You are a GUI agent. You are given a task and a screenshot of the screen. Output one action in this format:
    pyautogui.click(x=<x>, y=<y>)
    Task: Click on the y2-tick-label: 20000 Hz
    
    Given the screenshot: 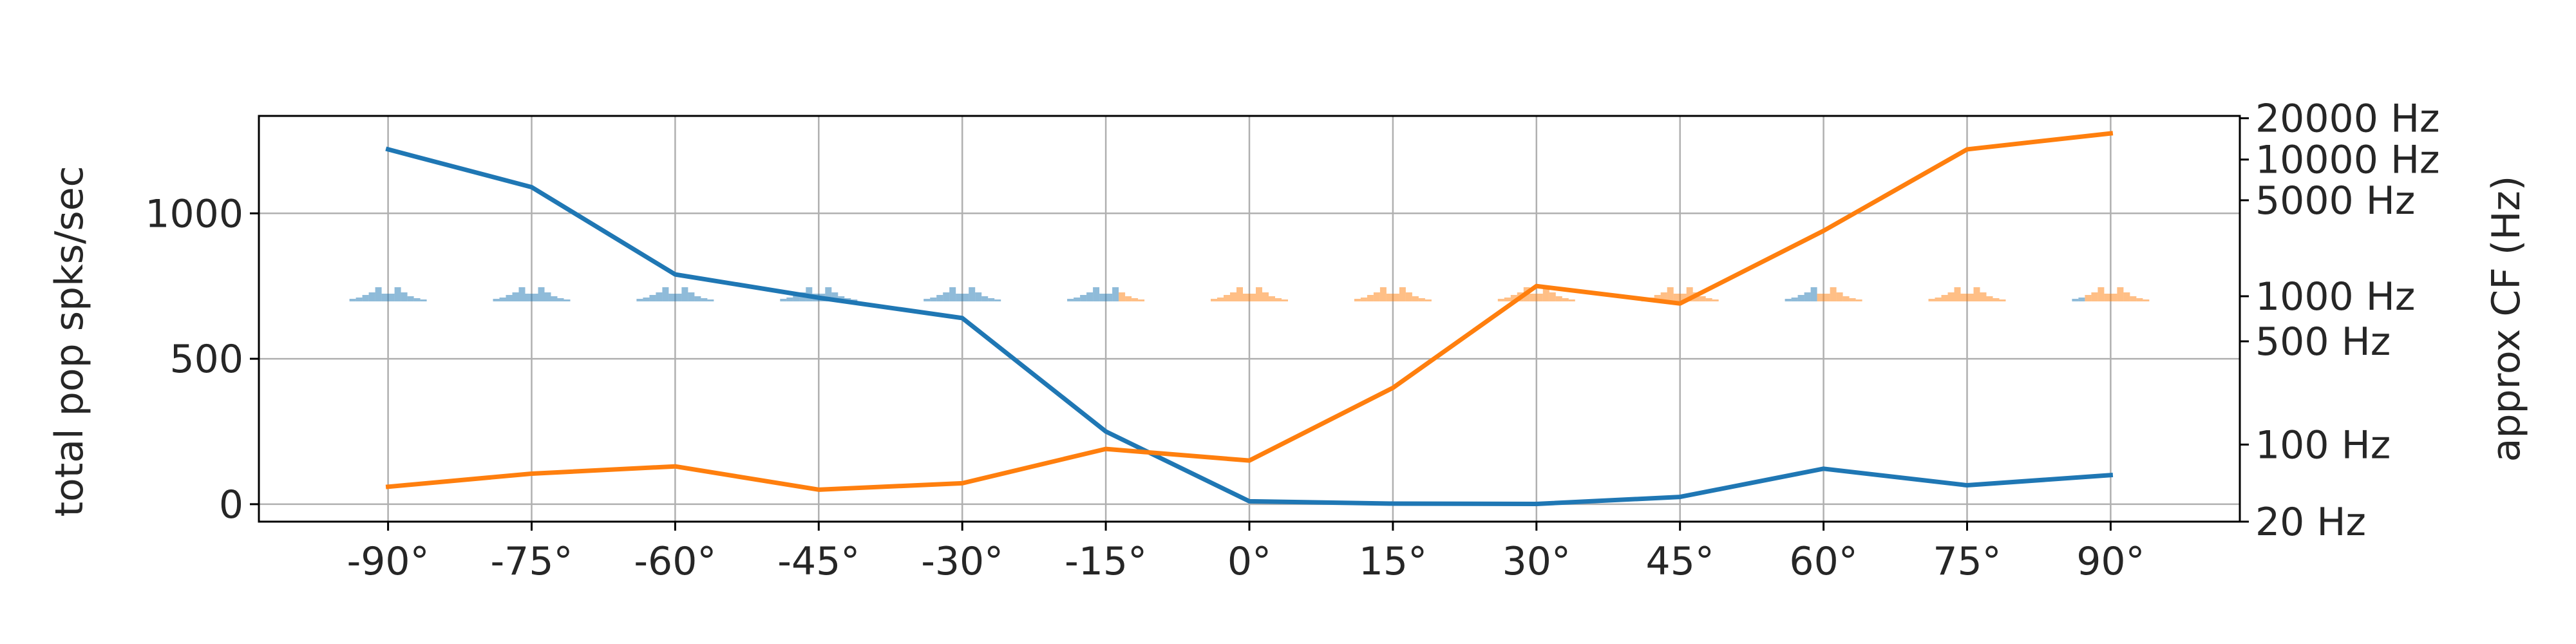 What is the action you would take?
    pyautogui.click(x=2347, y=120)
    